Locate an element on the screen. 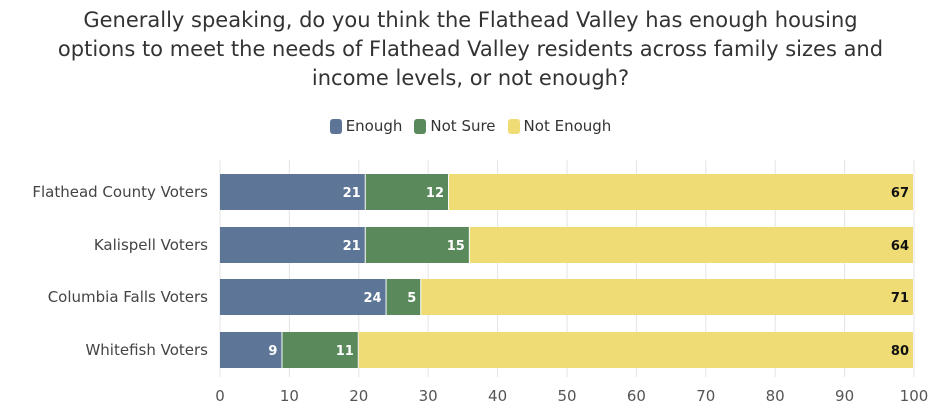 This screenshot has width=941, height=417. data-label: 15 is located at coordinates (456, 246).